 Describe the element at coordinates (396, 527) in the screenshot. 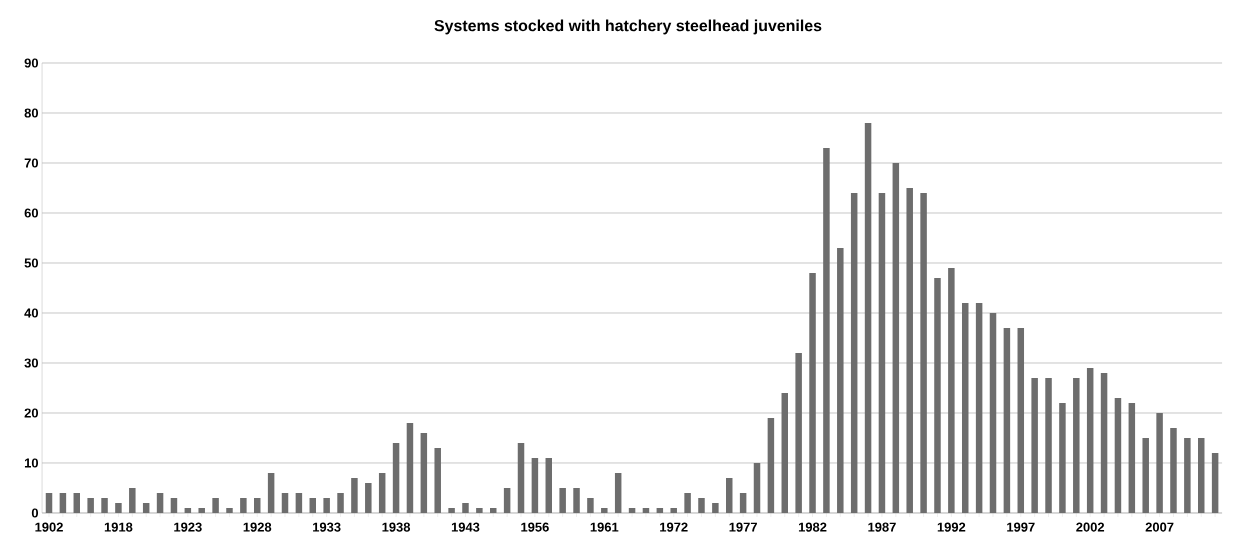

I see `x-tick-label: 1938` at that location.